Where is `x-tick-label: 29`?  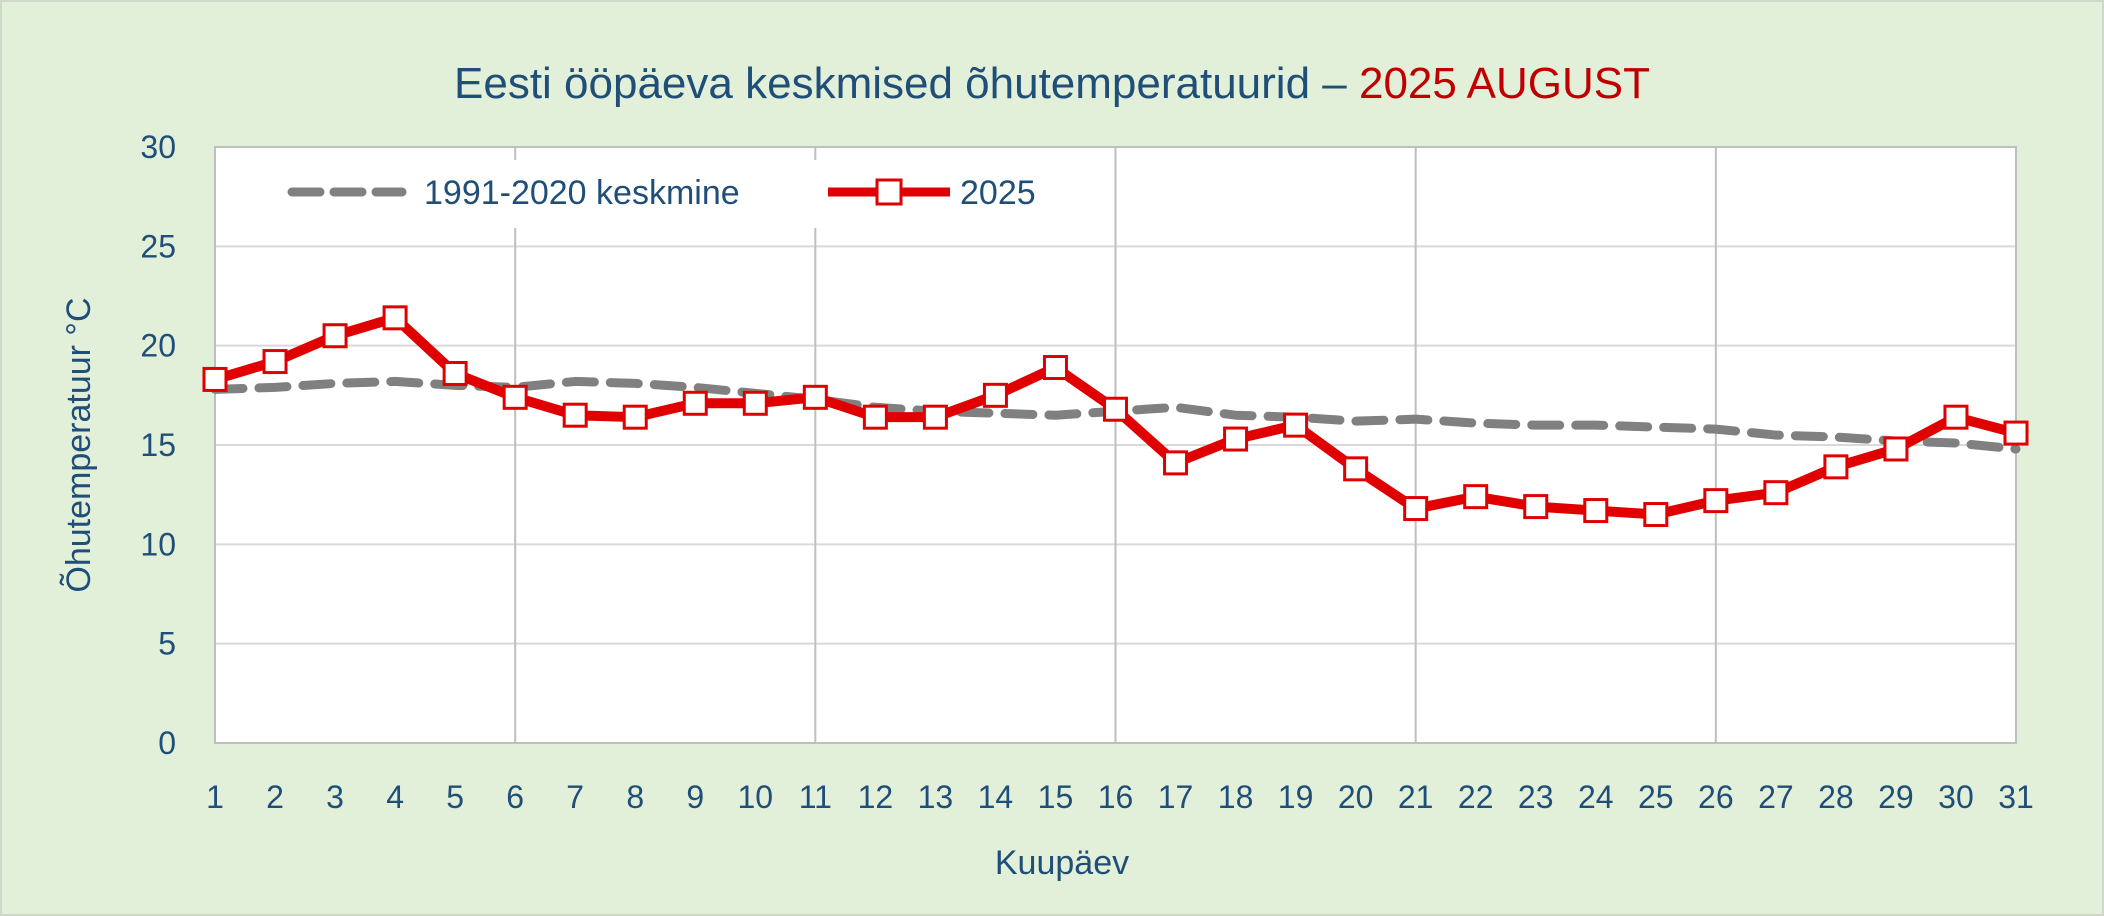
x-tick-label: 29 is located at coordinates (1896, 797).